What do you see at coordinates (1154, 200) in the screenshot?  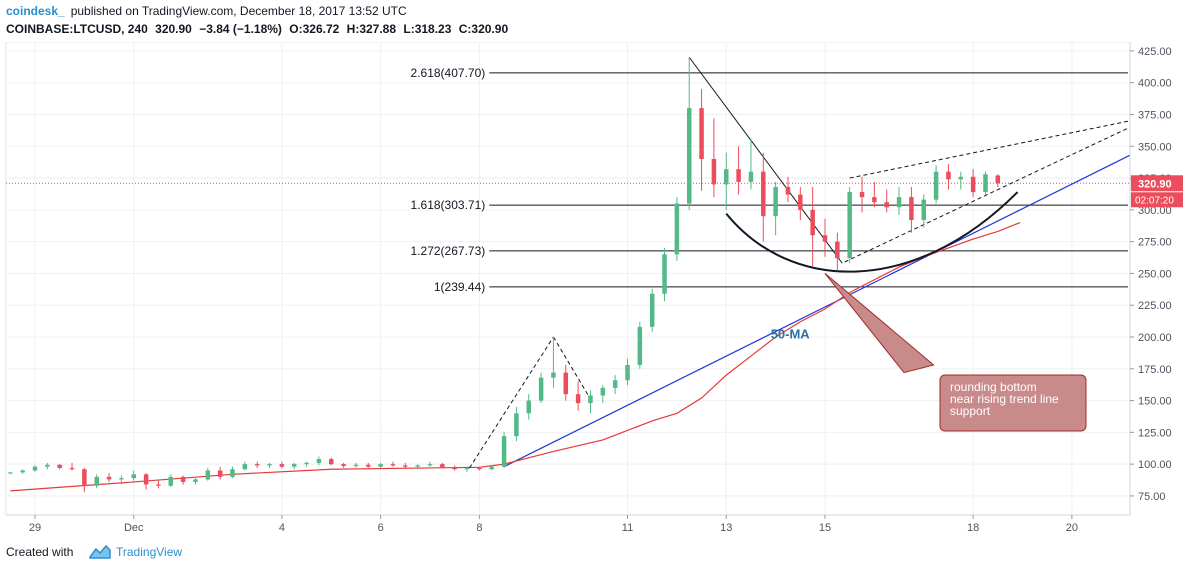 I see `countdown-text: 02:07:20` at bounding box center [1154, 200].